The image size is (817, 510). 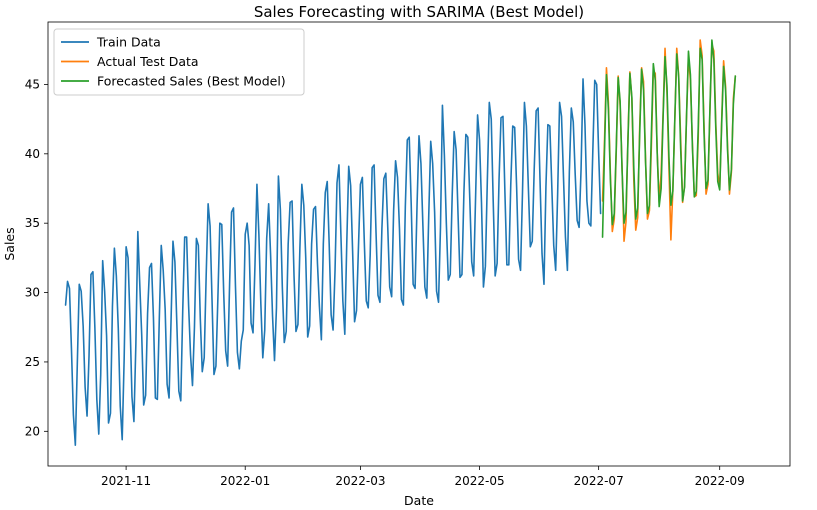 What do you see at coordinates (599, 481) in the screenshot?
I see `x-tick-label: 2022-07` at bounding box center [599, 481].